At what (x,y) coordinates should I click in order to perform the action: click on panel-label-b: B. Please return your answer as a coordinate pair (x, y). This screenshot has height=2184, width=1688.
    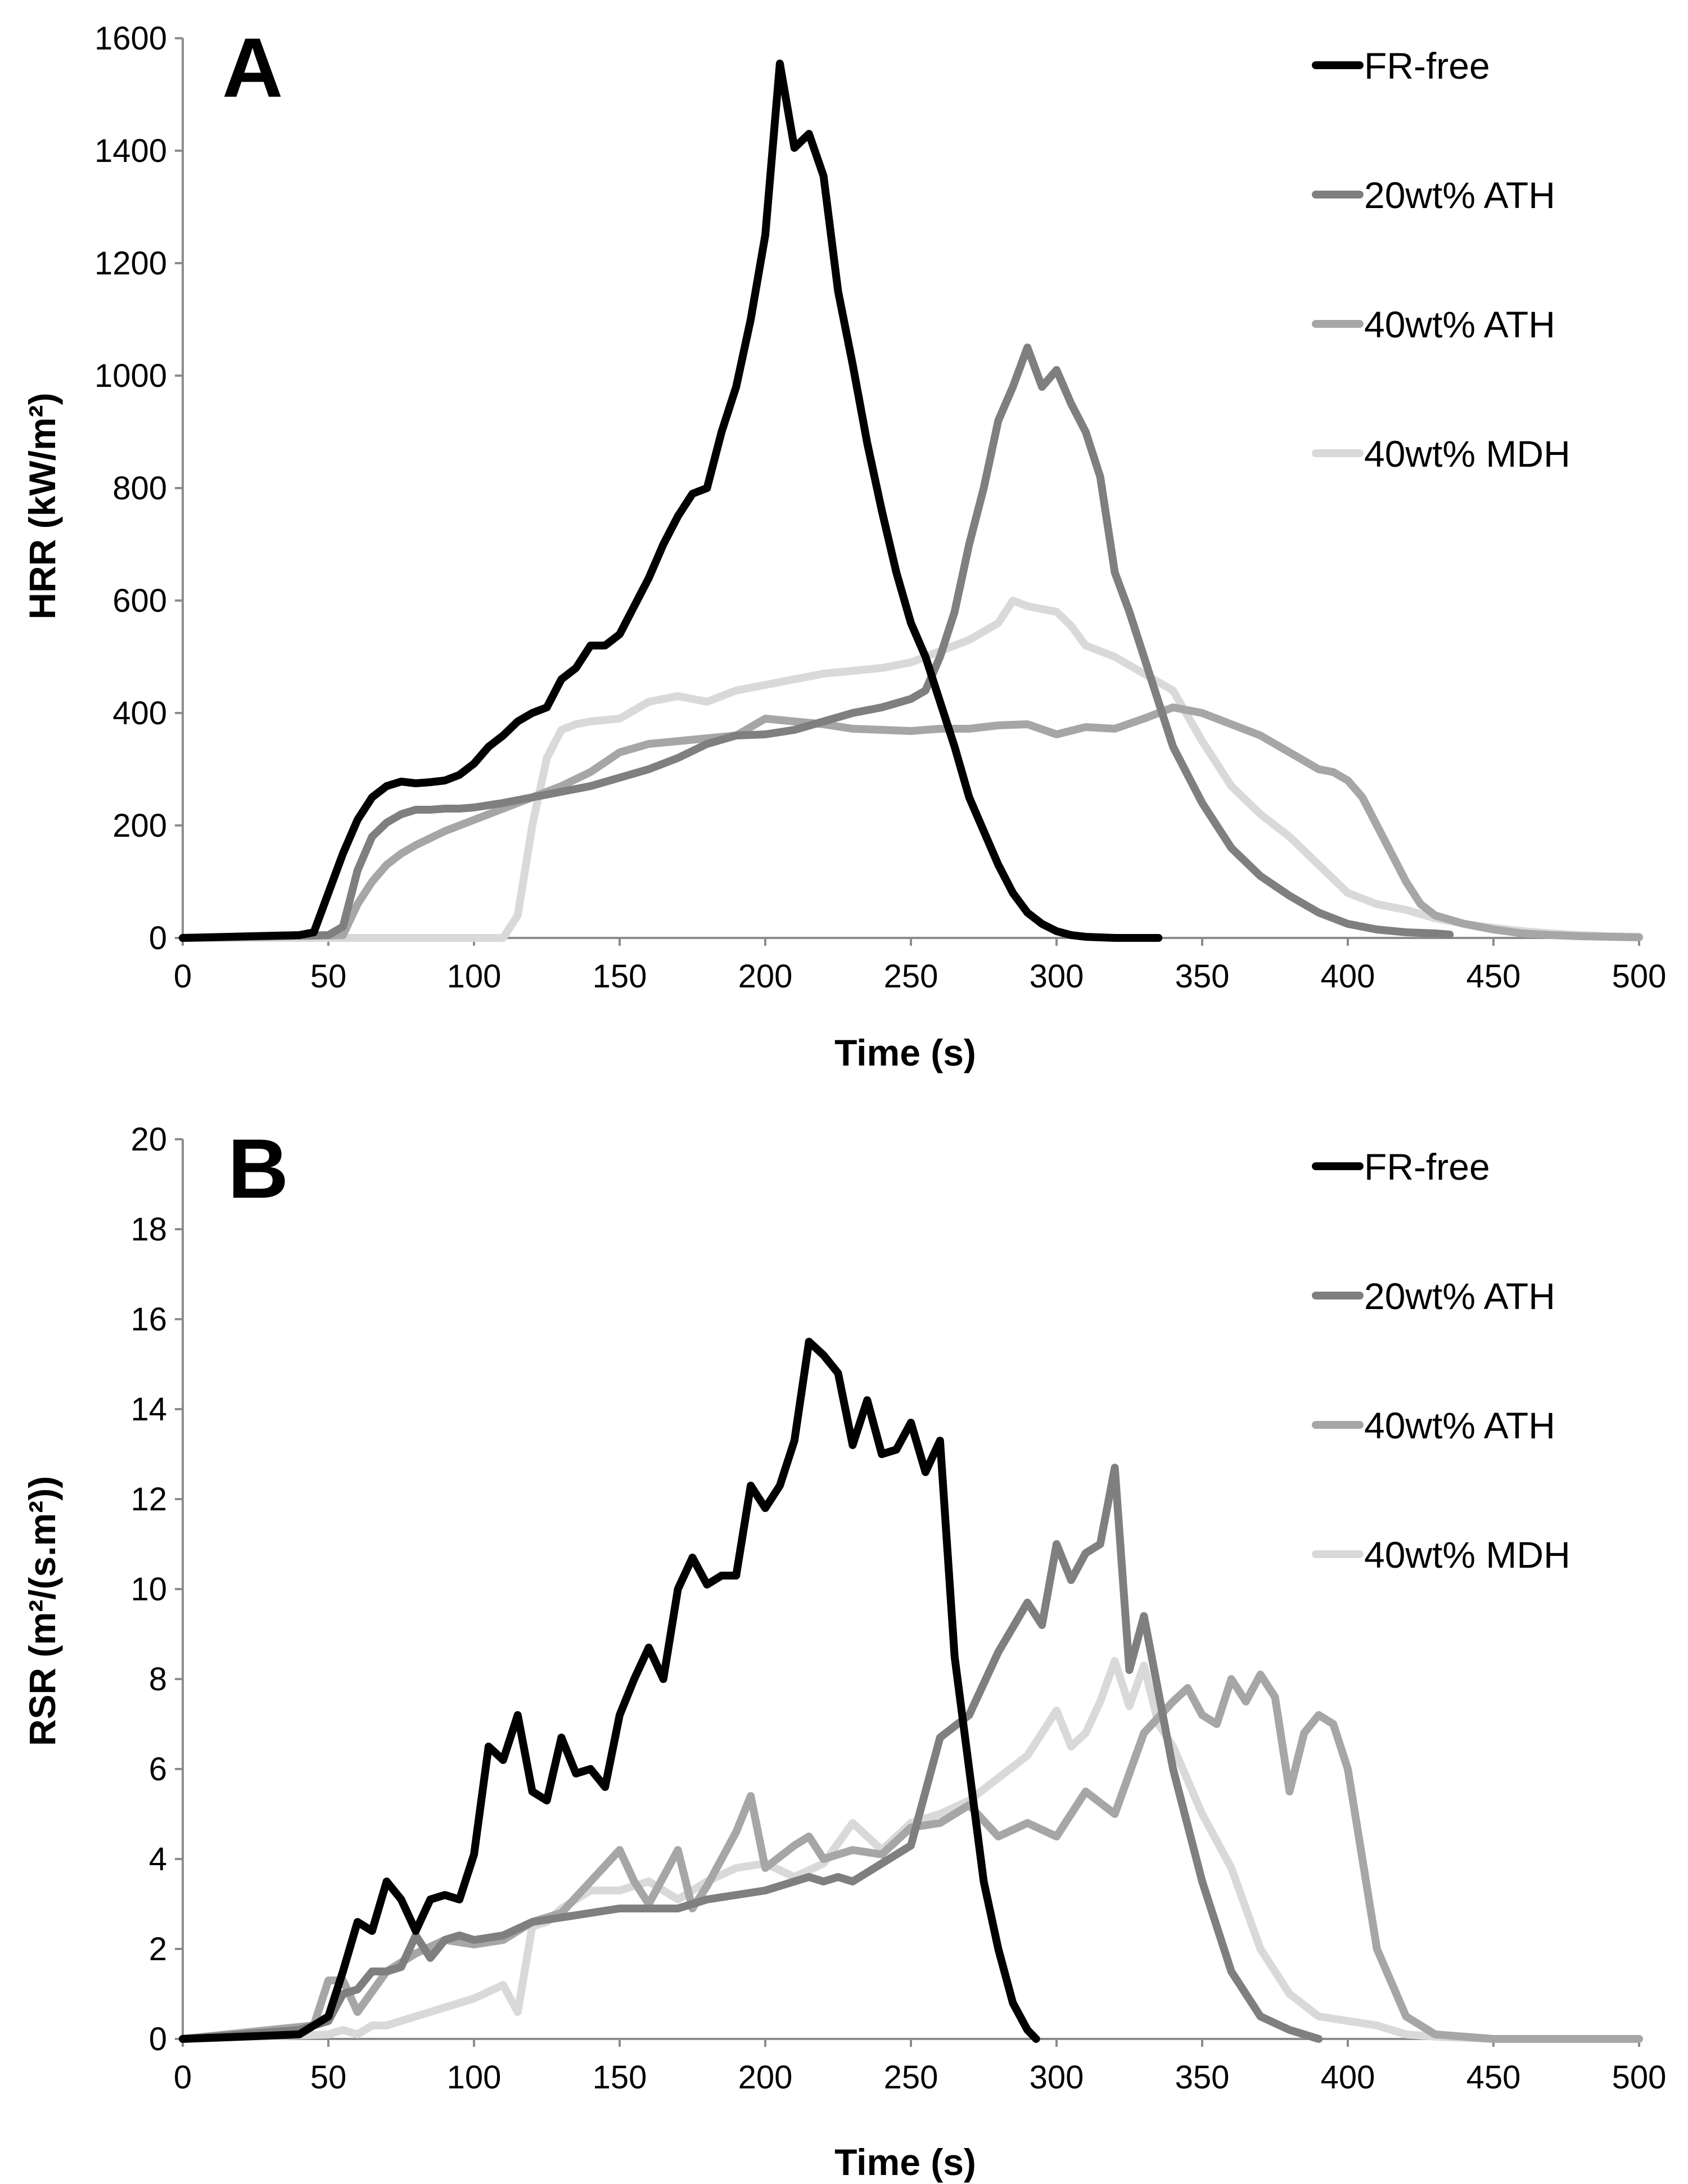
    Looking at the image, I should click on (258, 1168).